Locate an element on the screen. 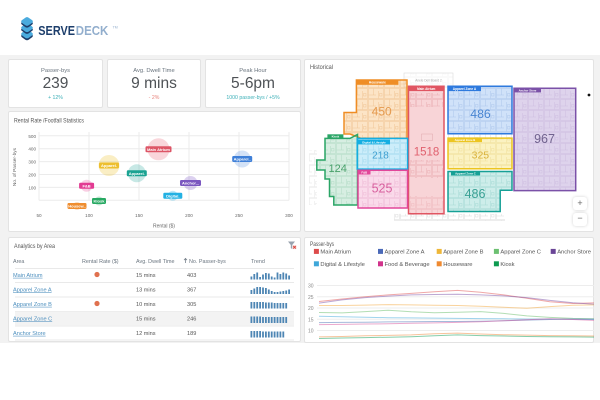  svg-text: SERVE is located at coordinates (56, 30).